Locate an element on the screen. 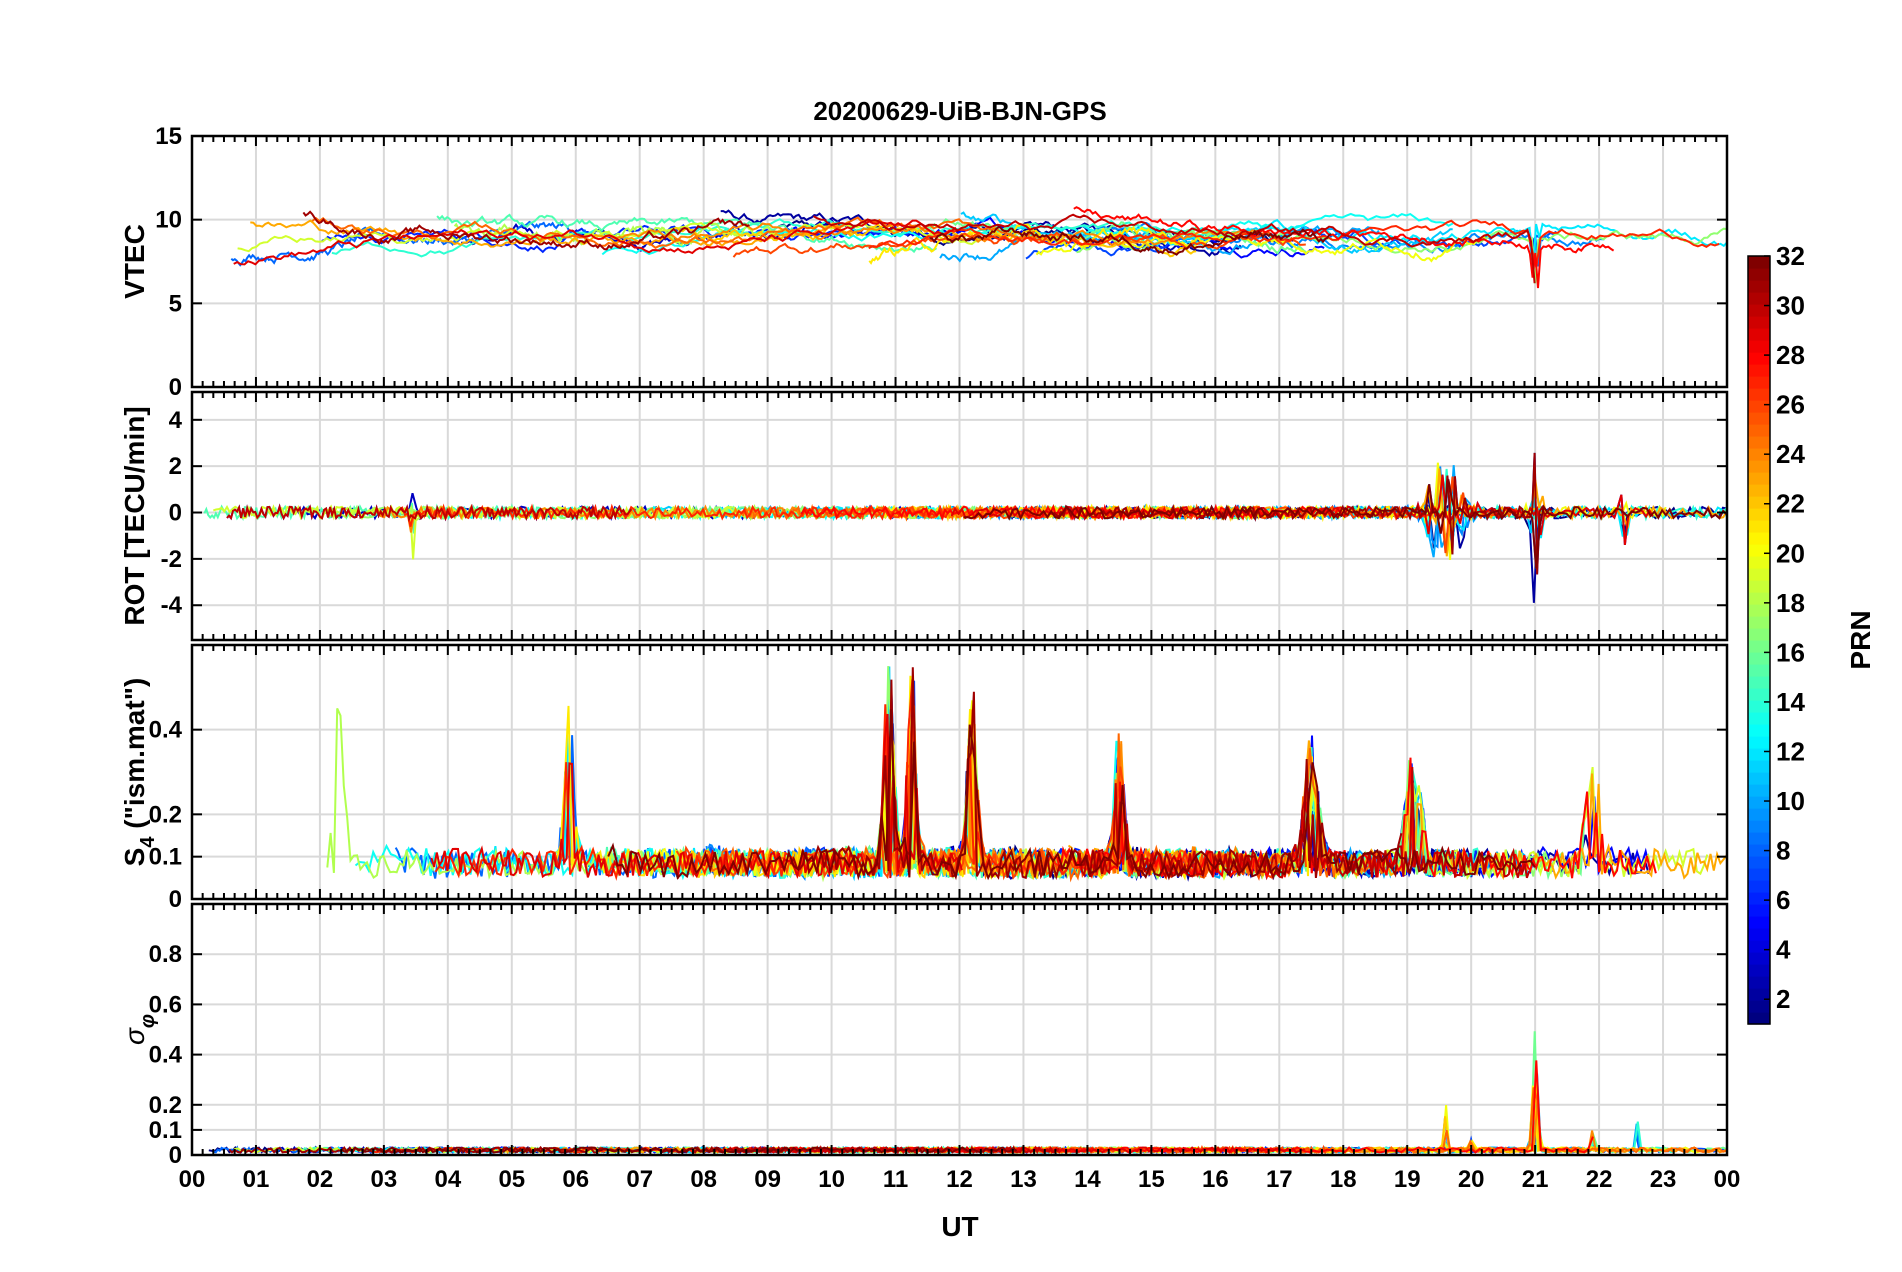 The width and height of the screenshot is (1902, 1272). colorbar-tick-label: 28 is located at coordinates (1790, 355).